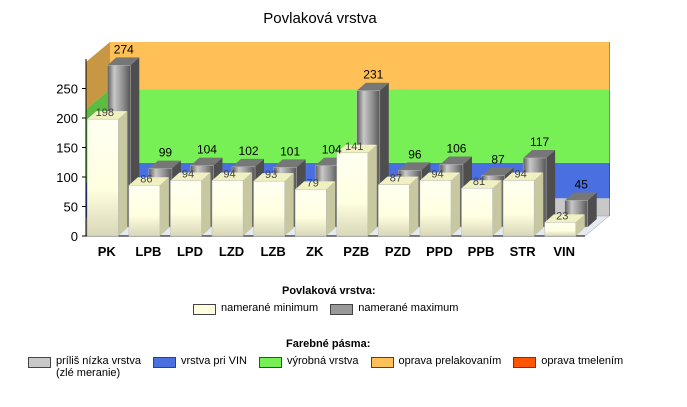 This screenshot has width=687, height=407. I want to click on bar-max-PK-top, so click(123, 61).